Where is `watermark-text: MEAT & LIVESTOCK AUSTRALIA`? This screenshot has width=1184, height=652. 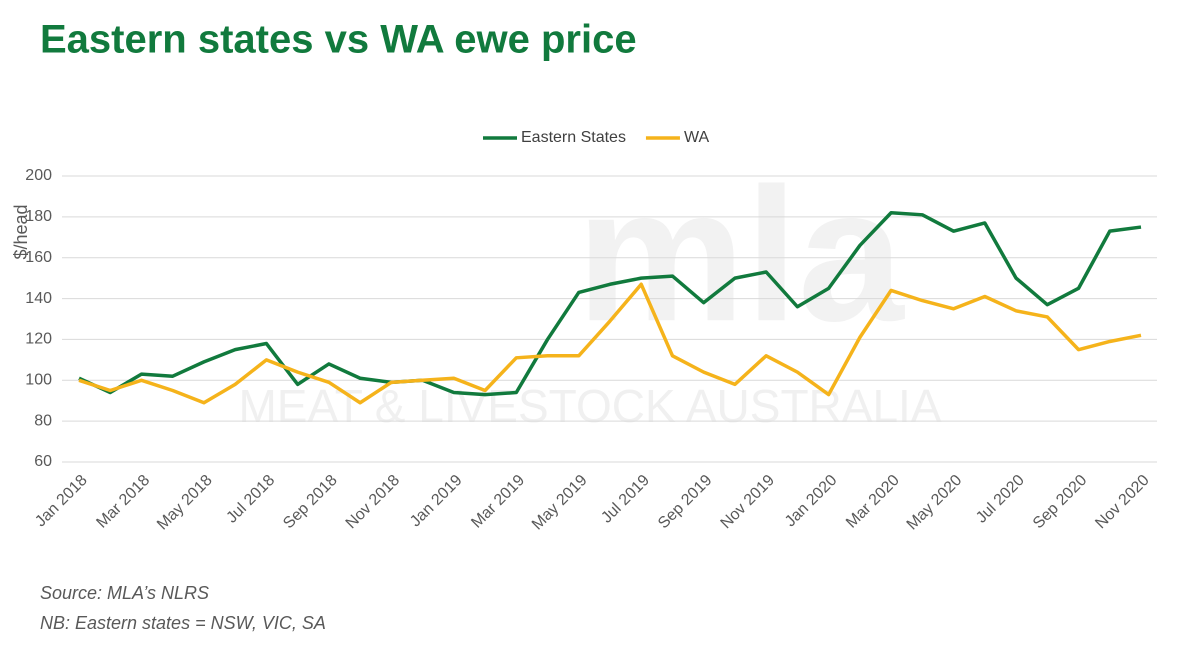
watermark-text: MEAT & LIVESTOCK AUSTRALIA is located at coordinates (589, 406).